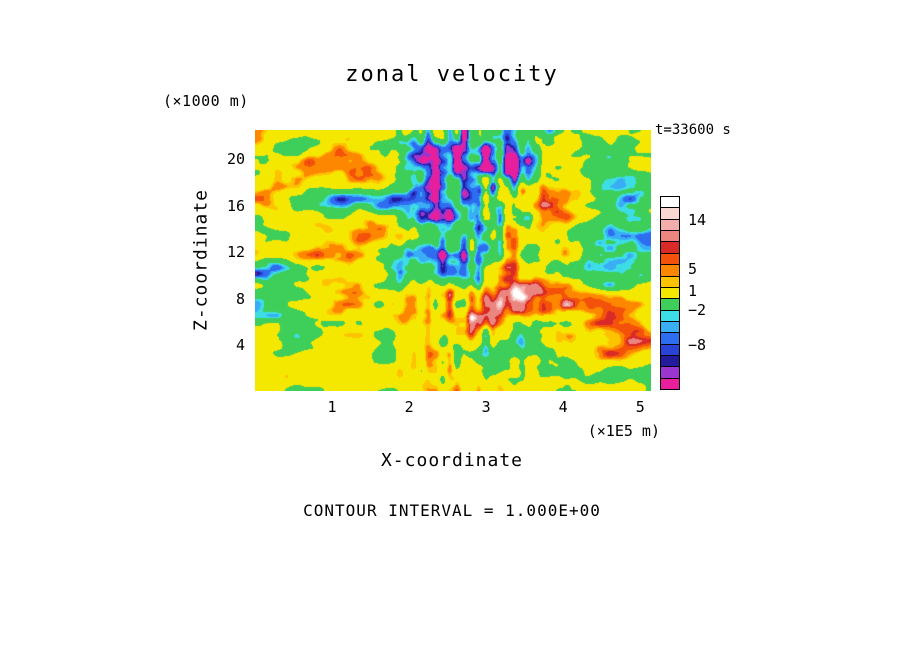 This screenshot has height=654, width=904. Describe the element at coordinates (235, 252) in the screenshot. I see `y-tick-label: 12` at that location.